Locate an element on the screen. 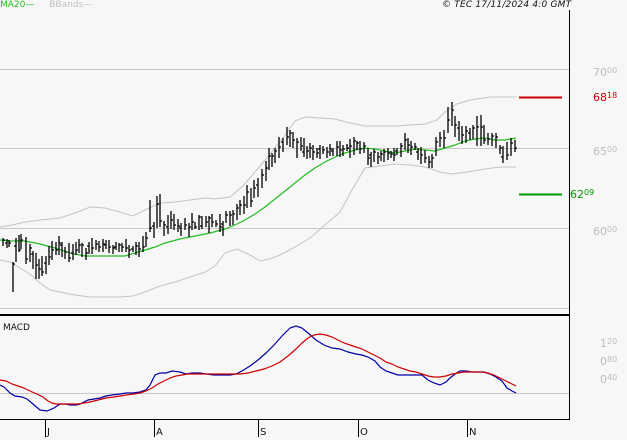  month-label-oct: O is located at coordinates (364, 432).